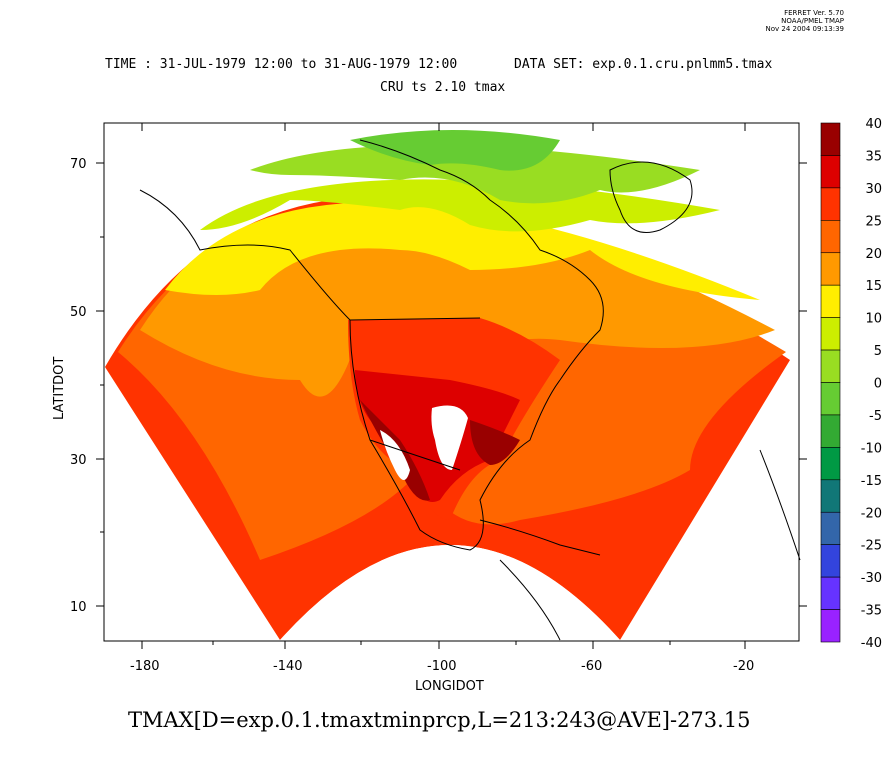 This screenshot has height=765, width=887. Describe the element at coordinates (540, 537) in the screenshot. I see `coastline-caribbean` at that location.